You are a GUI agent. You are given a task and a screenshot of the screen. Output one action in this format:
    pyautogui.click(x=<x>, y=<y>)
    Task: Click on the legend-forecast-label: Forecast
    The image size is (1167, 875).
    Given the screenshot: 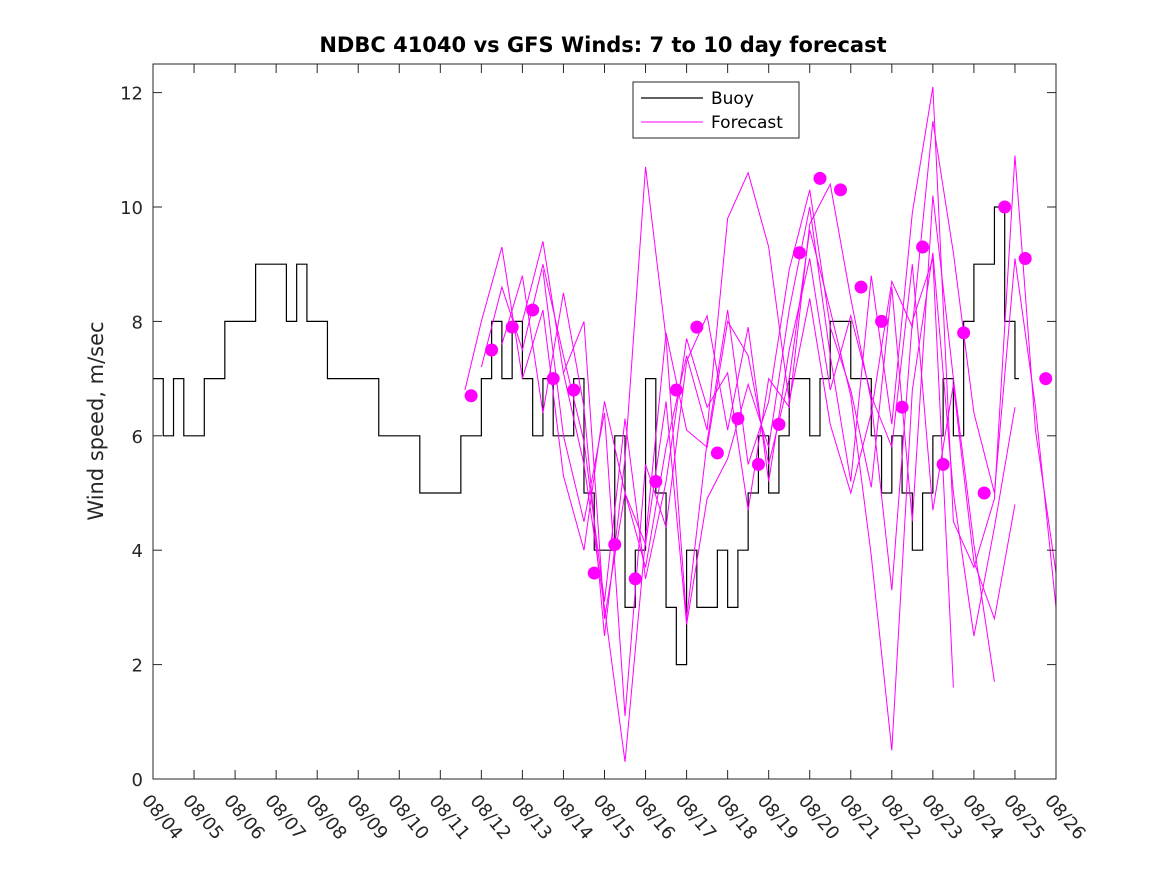 What is the action you would take?
    pyautogui.click(x=747, y=123)
    